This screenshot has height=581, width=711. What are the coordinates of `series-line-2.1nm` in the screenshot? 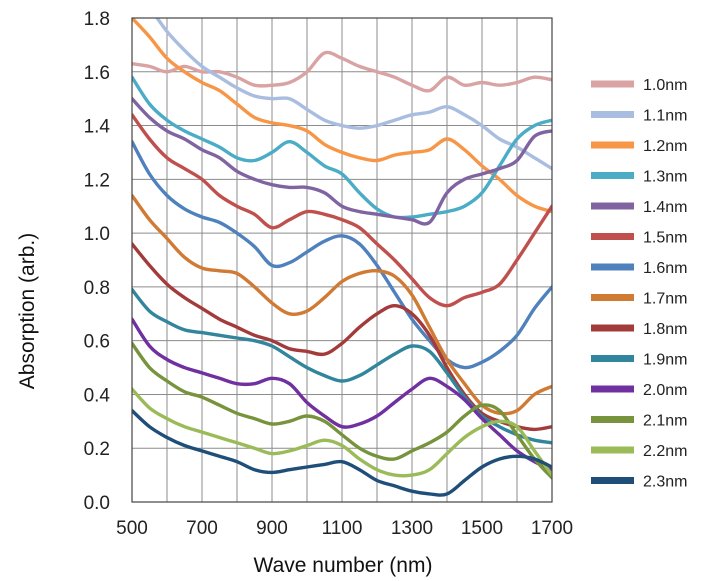 It's located at (342, 410).